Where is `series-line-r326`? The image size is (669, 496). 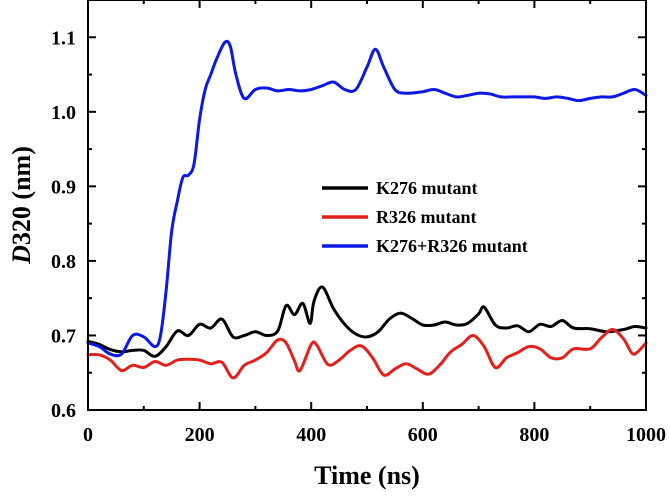
series-line-r326 is located at coordinates (367, 354).